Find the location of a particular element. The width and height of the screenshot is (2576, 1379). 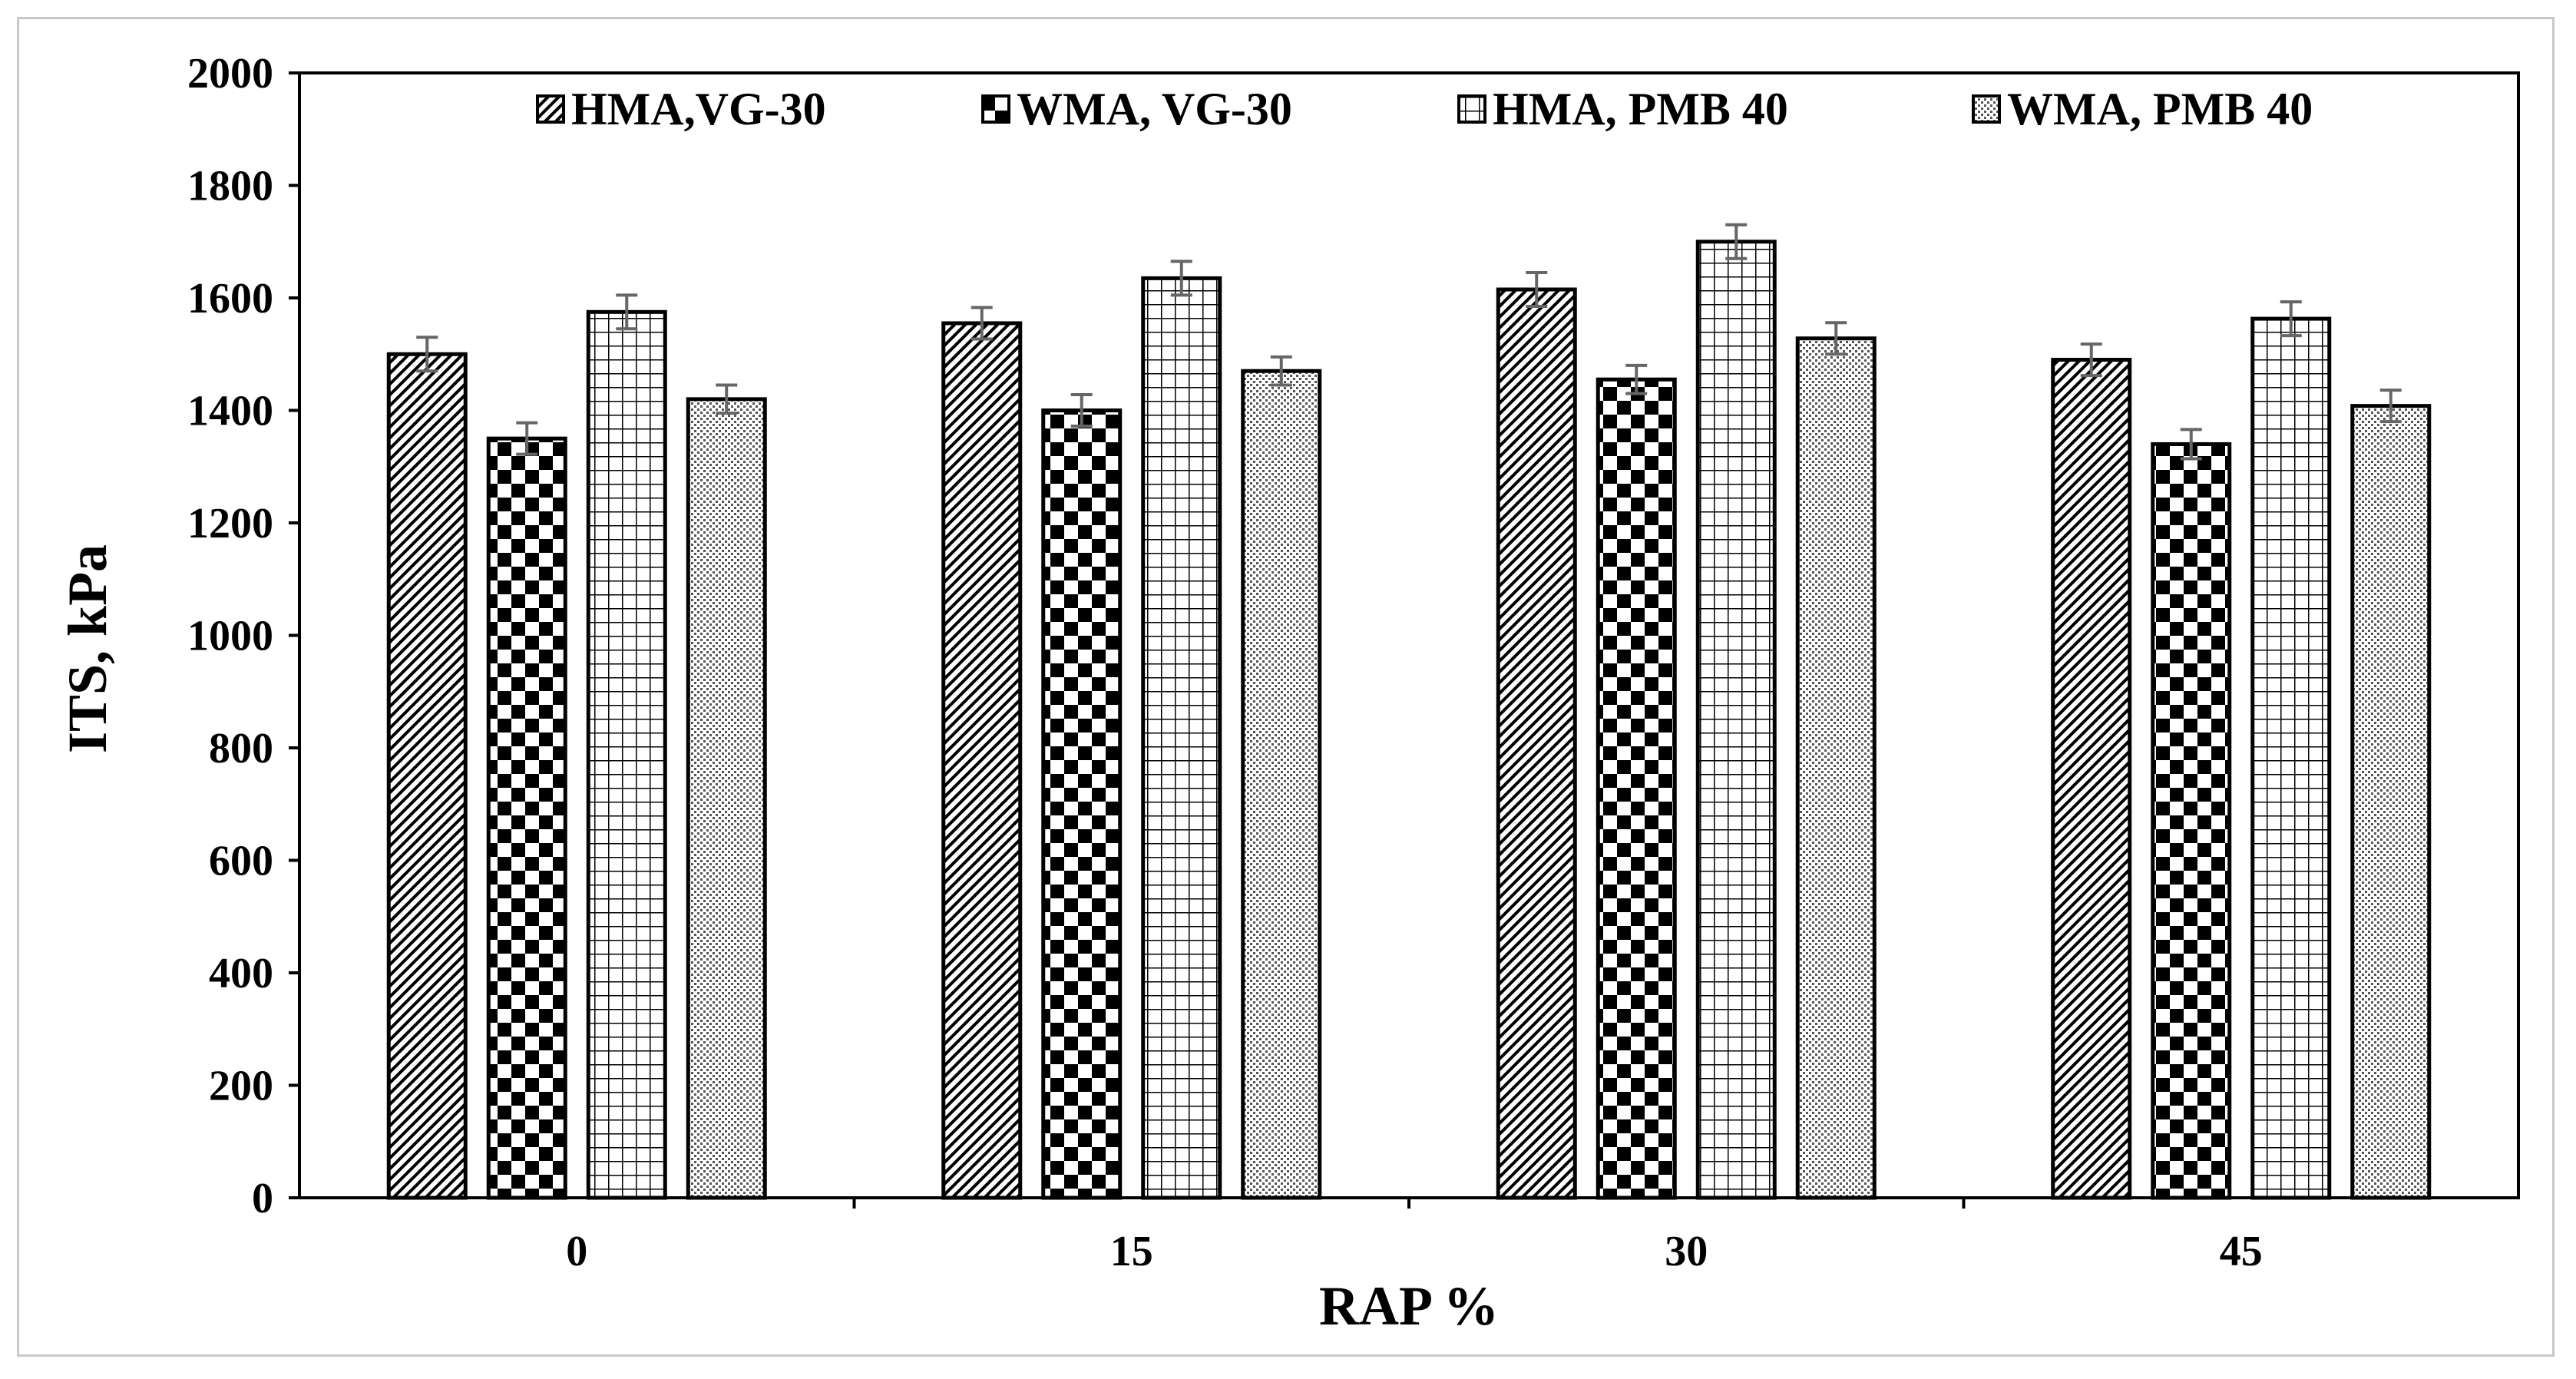

y-tick-label: 200 is located at coordinates (241, 1086).